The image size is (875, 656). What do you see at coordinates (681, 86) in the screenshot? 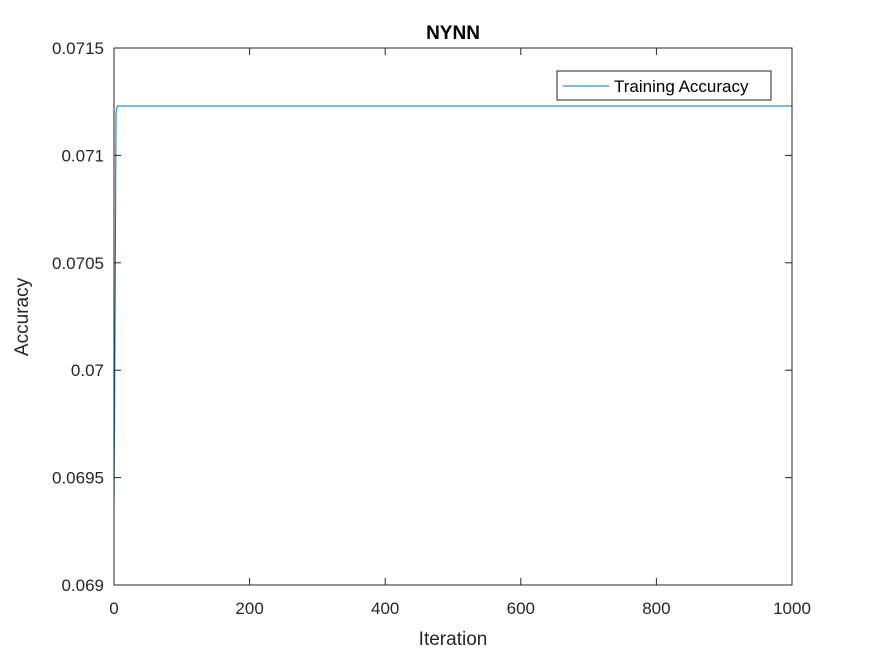
I see `legend-label: Training Accuracy` at bounding box center [681, 86].